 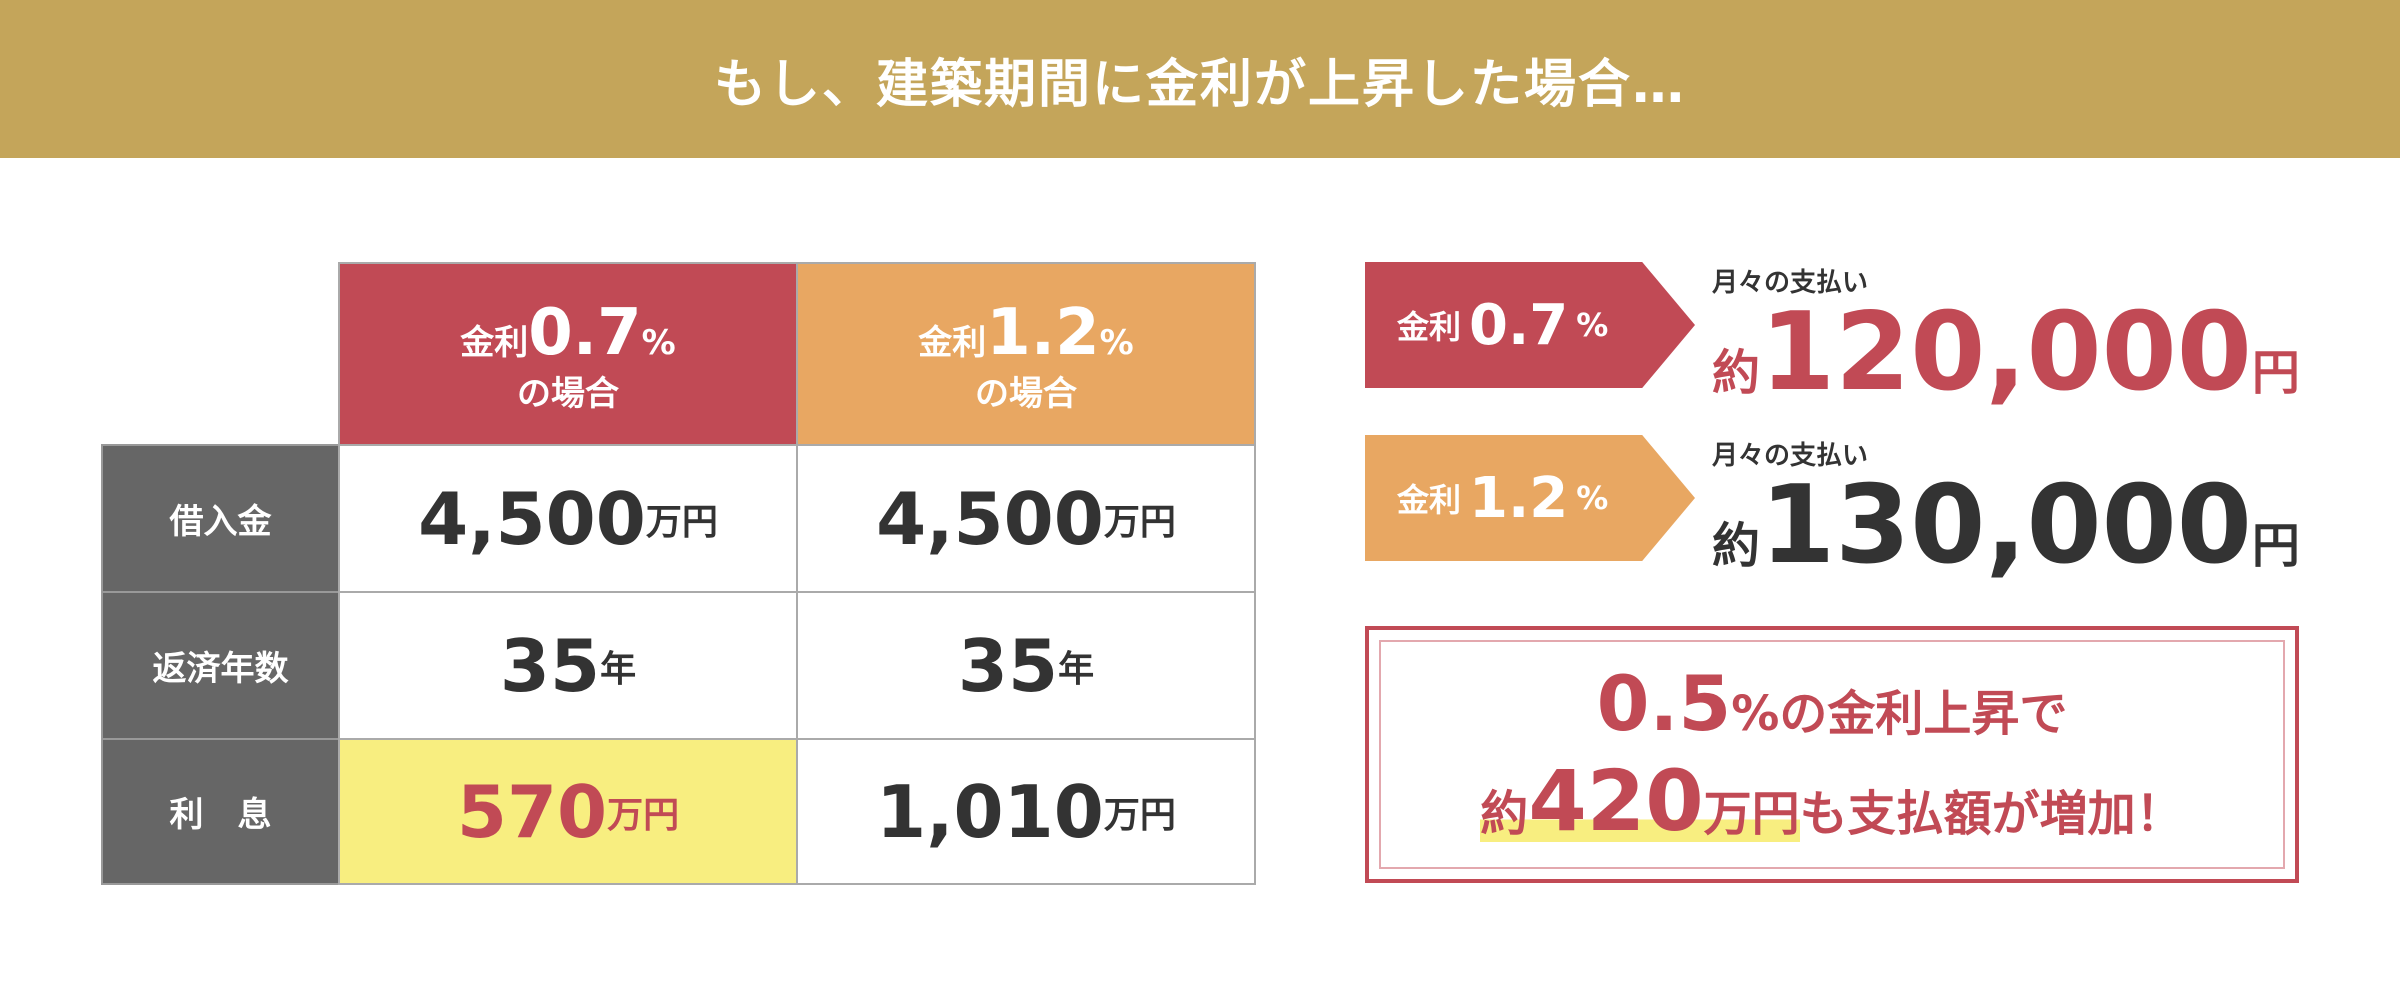 I want to click on monthly-payment-1.2: 月々の支払い 約130,000円, so click(x=2006, y=507).